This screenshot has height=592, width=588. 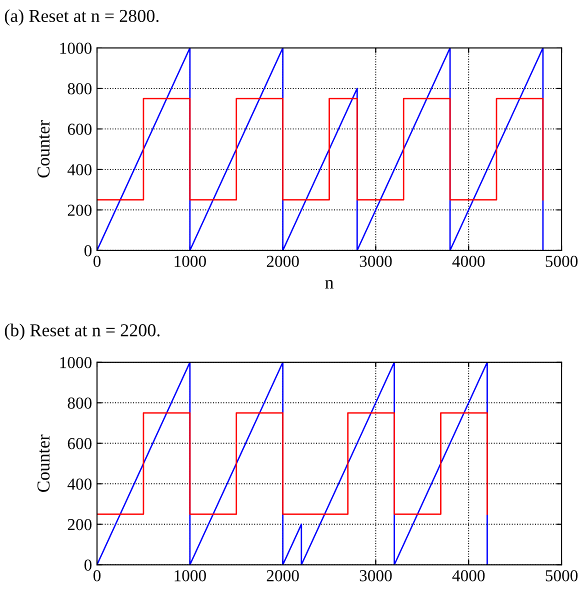 What do you see at coordinates (81, 17) in the screenshot?
I see `chart-title: (a) Reset at n = 2800.` at bounding box center [81, 17].